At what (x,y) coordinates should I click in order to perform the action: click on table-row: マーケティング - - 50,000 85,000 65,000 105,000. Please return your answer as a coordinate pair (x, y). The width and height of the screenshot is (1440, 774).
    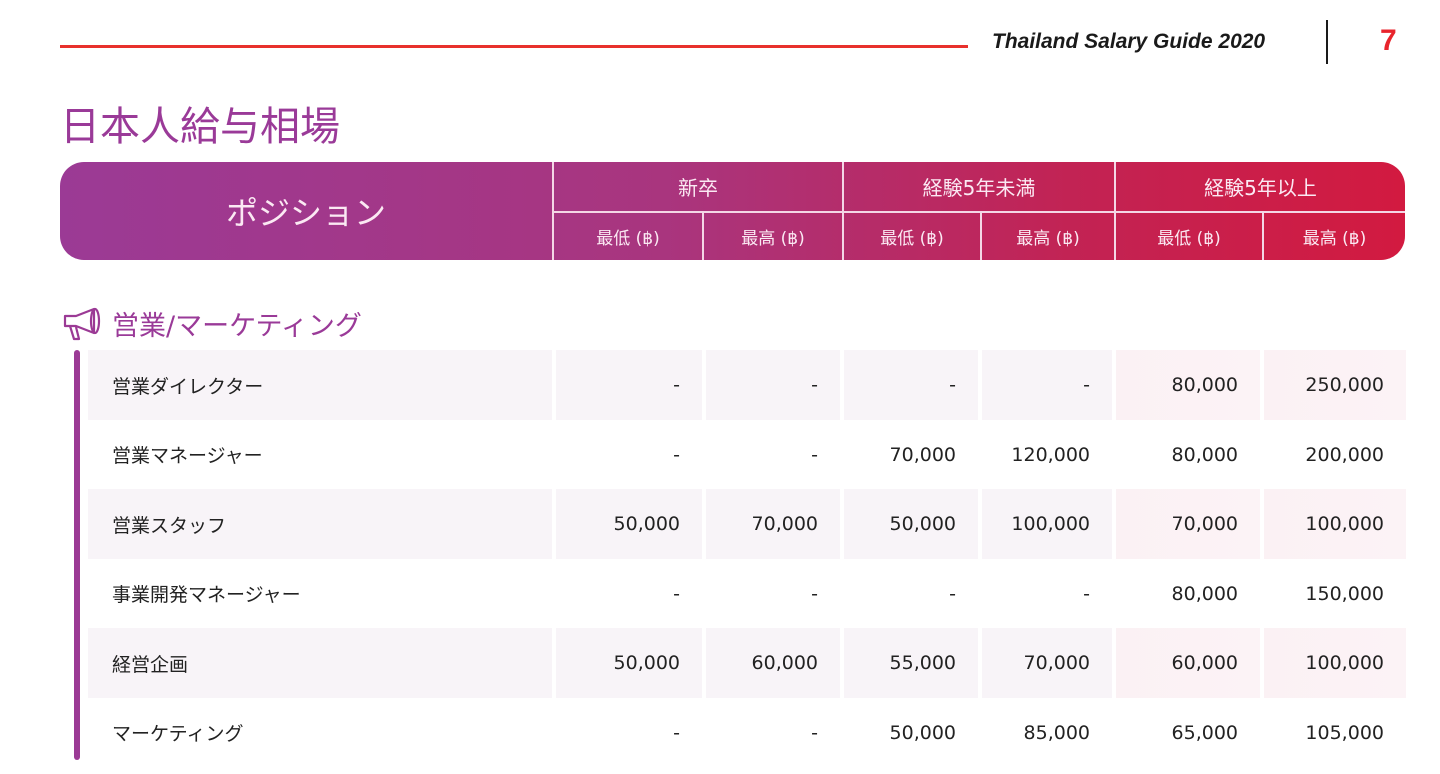
    Looking at the image, I should click on (747, 733).